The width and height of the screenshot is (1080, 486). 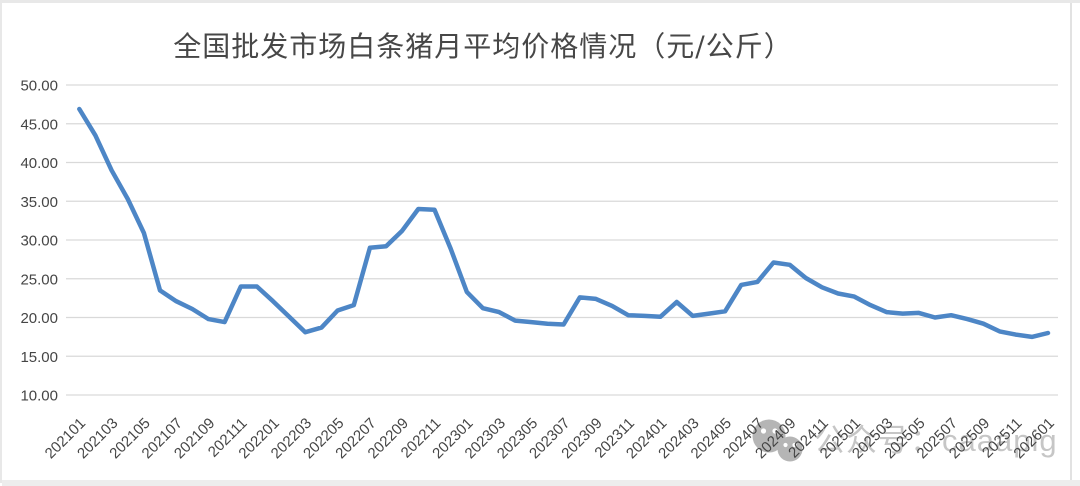 I want to click on y-axis-label: 35.00, so click(x=39, y=202).